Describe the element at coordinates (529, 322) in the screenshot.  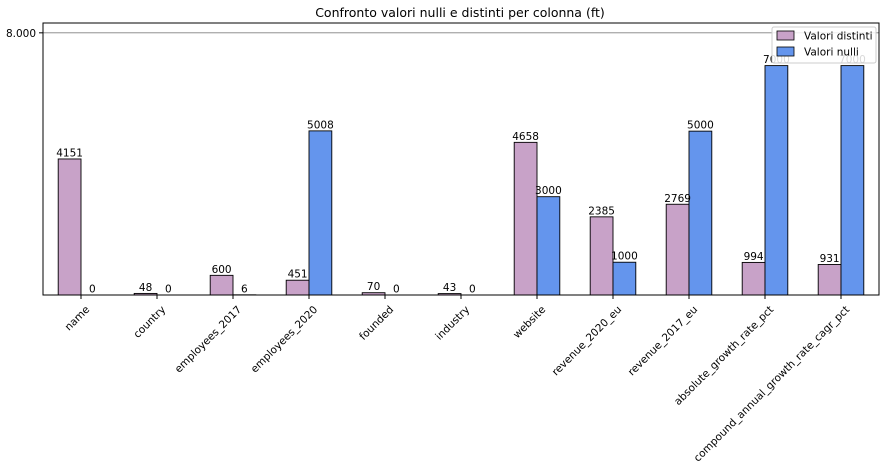
I see `x-tick-label-website: website` at that location.